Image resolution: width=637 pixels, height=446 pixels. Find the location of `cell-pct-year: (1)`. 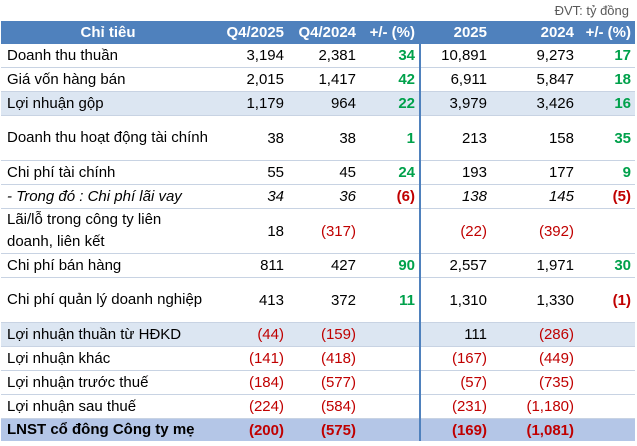

cell-pct-year: (1) is located at coordinates (606, 300).